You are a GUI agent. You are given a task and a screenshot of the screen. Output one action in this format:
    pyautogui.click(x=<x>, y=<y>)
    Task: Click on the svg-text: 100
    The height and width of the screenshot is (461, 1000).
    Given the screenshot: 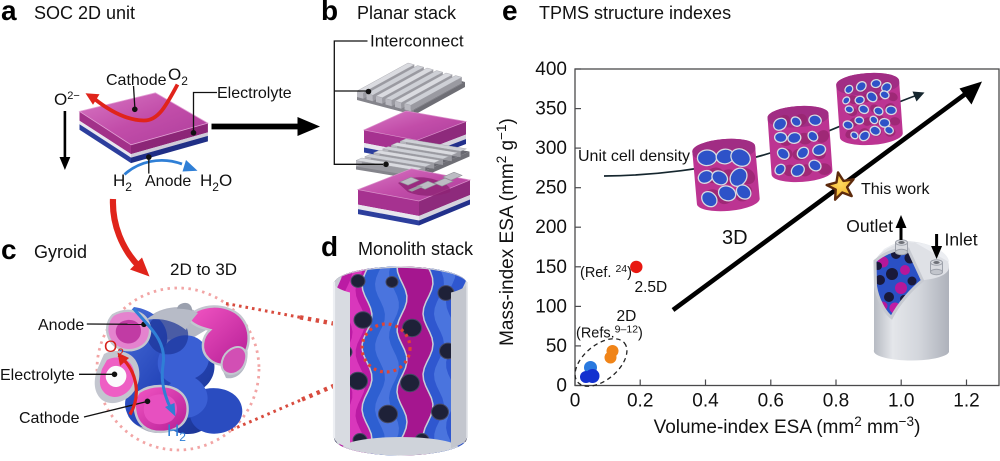 What is the action you would take?
    pyautogui.click(x=551, y=306)
    